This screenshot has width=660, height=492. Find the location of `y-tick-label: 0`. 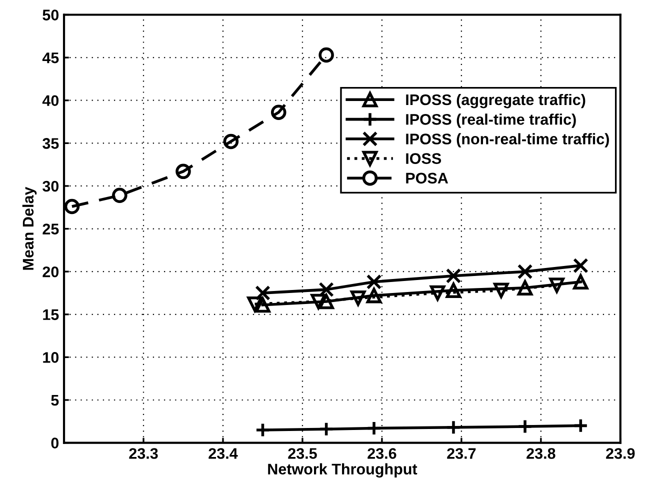

y-tick-label: 0 is located at coordinates (55, 443).